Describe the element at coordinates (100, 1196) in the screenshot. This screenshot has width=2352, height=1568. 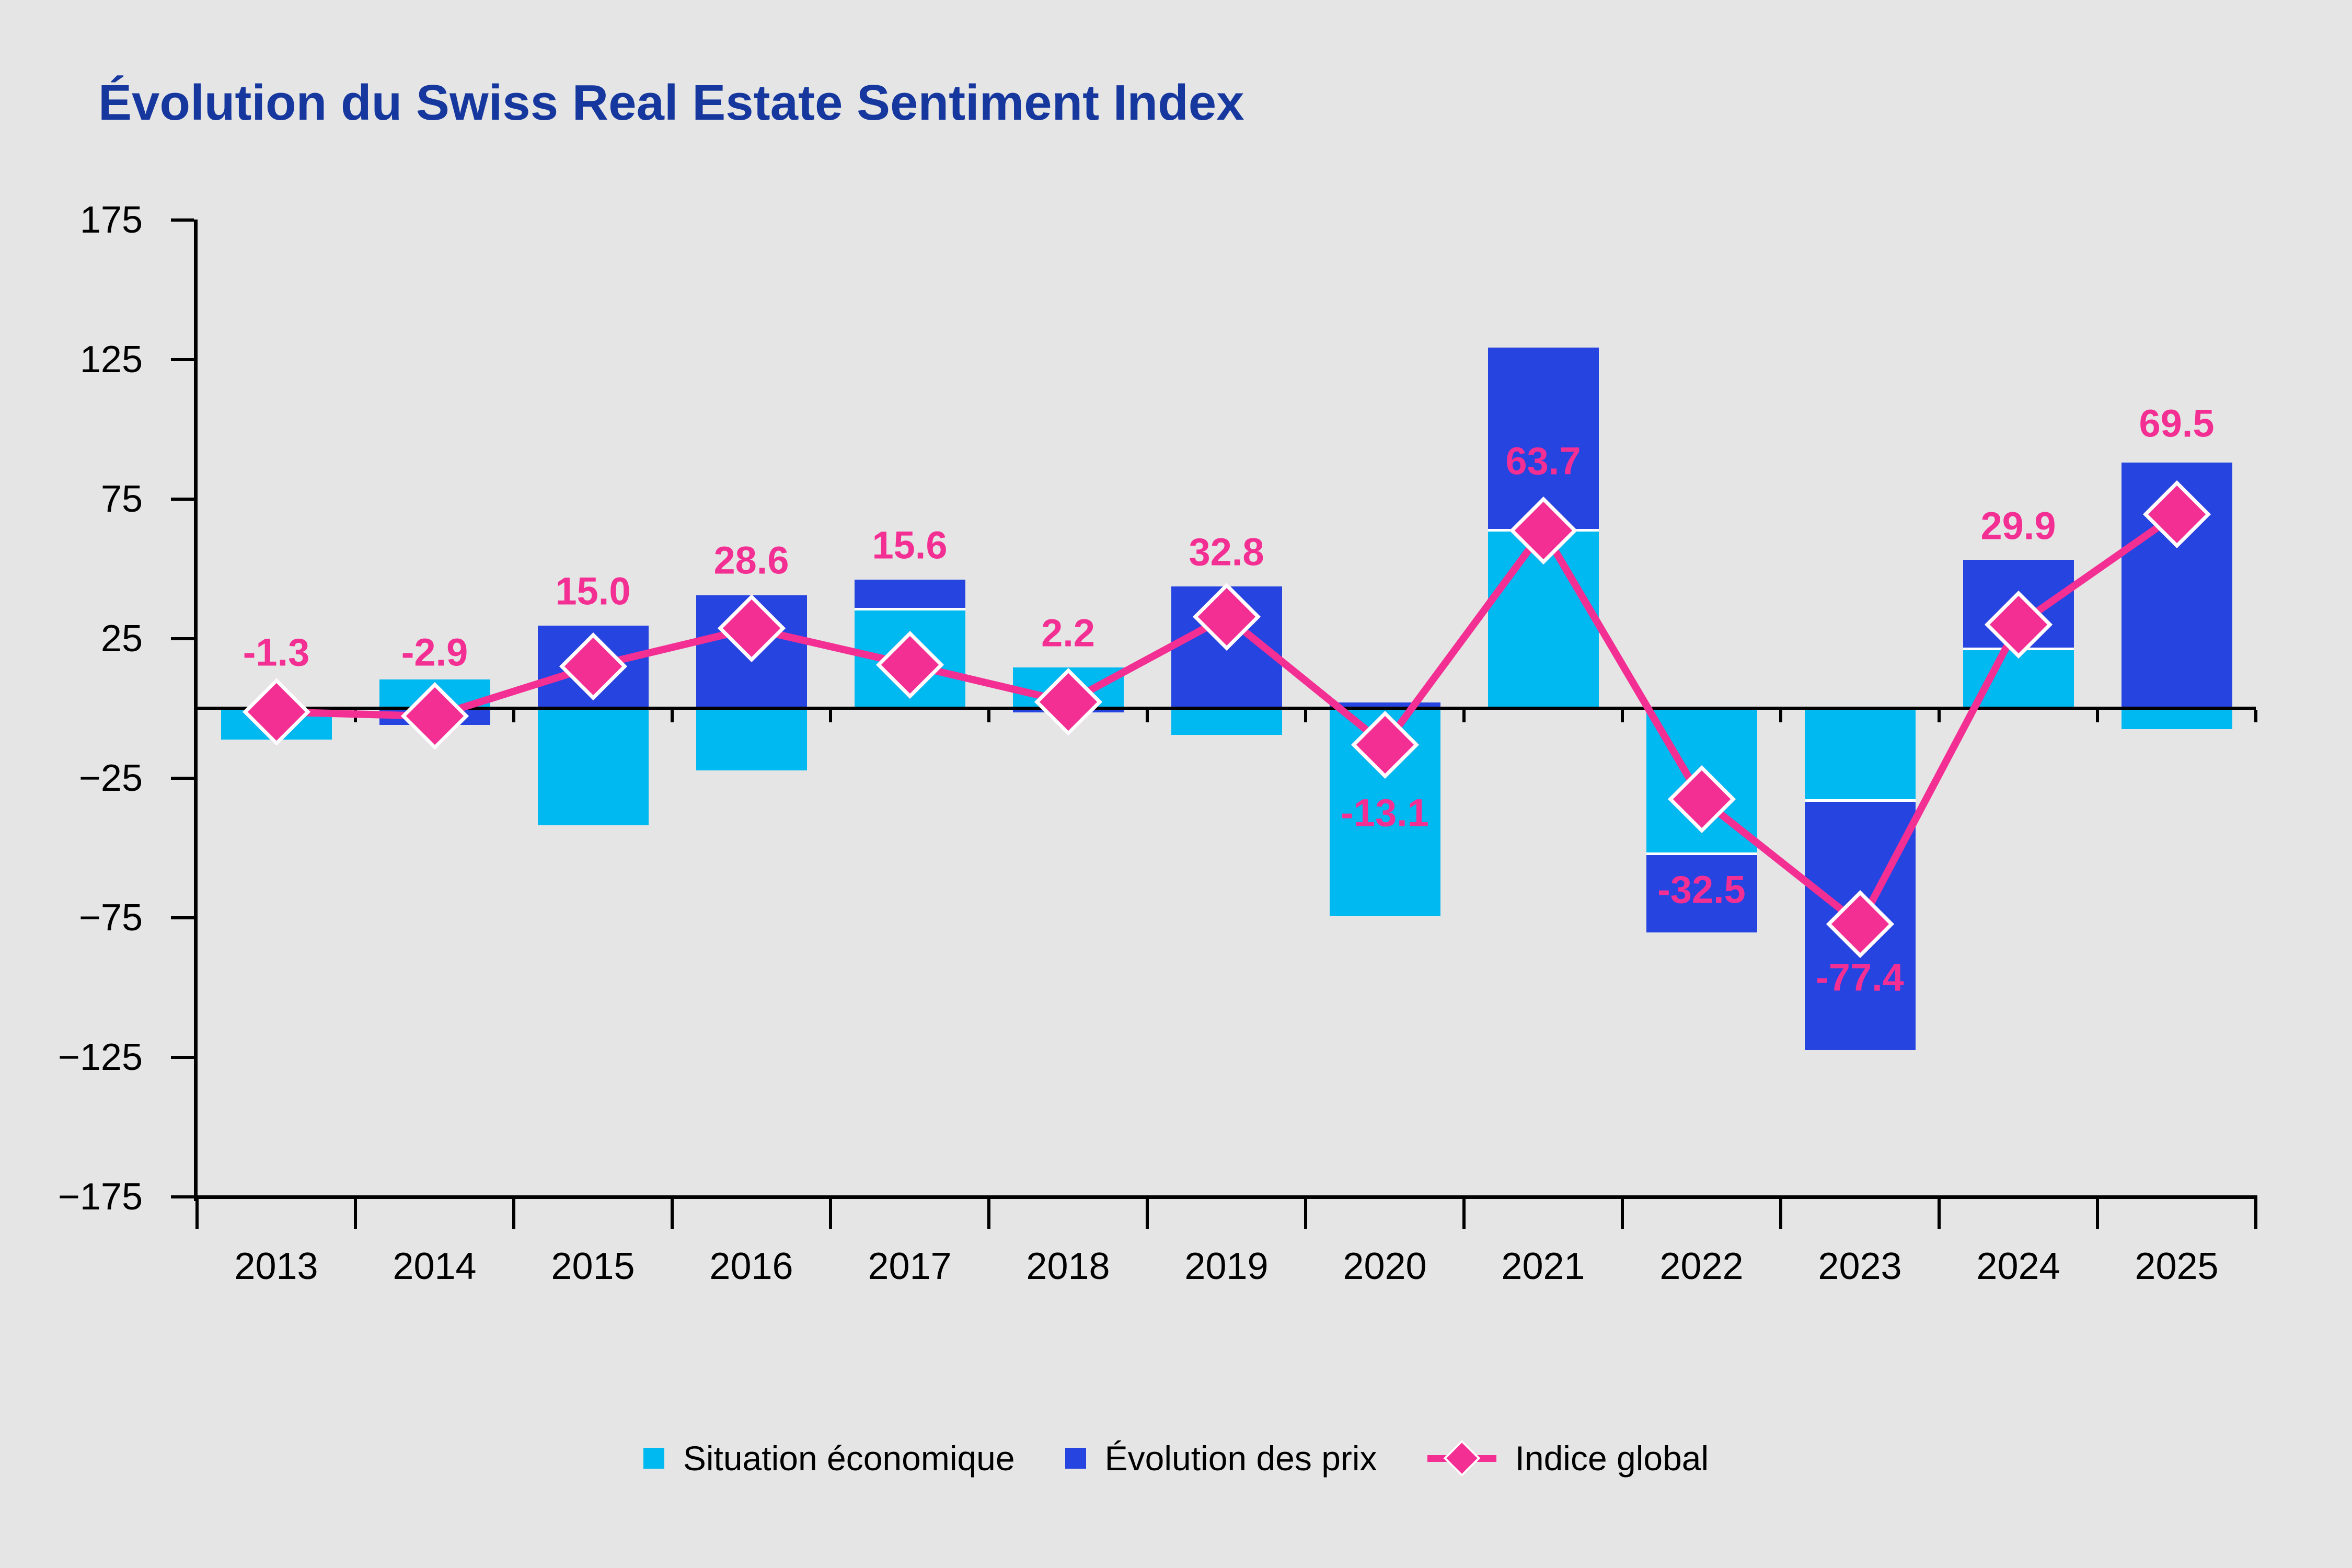
I see `y-tick-label: −175` at that location.